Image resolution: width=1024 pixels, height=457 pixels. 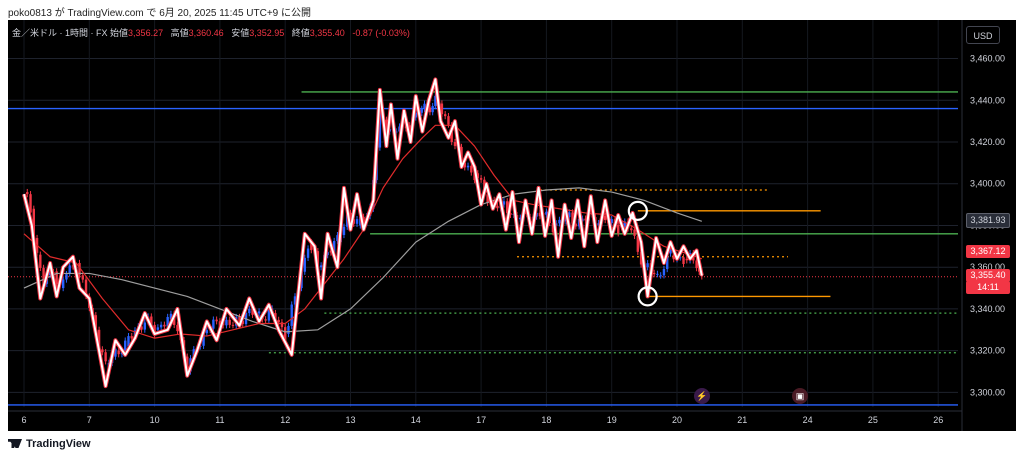 I want to click on legend-symbol: 金／米ドル · 1時間 · FX, so click(x=60, y=33).